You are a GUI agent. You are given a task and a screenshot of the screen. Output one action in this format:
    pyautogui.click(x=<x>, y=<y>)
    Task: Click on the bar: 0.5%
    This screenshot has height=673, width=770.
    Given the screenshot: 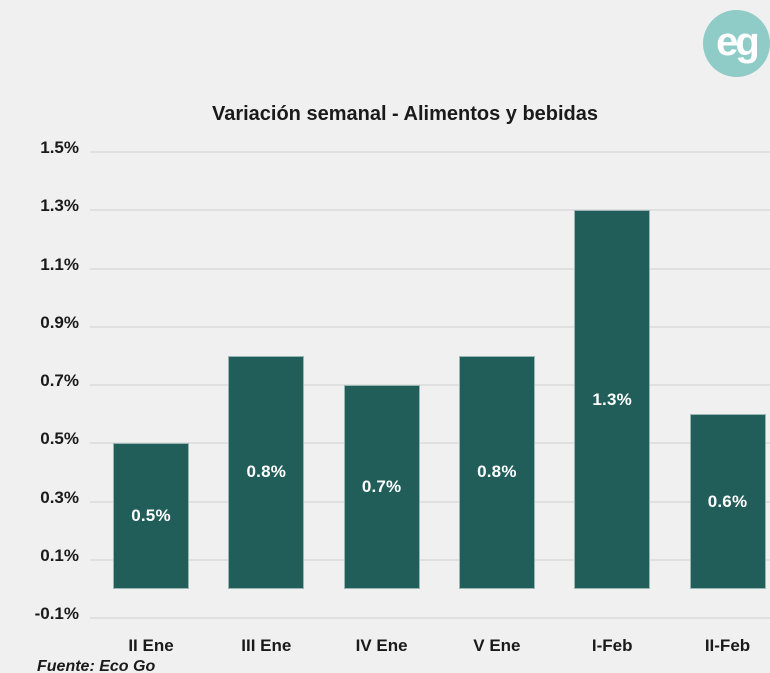 What is the action you would take?
    pyautogui.click(x=151, y=516)
    